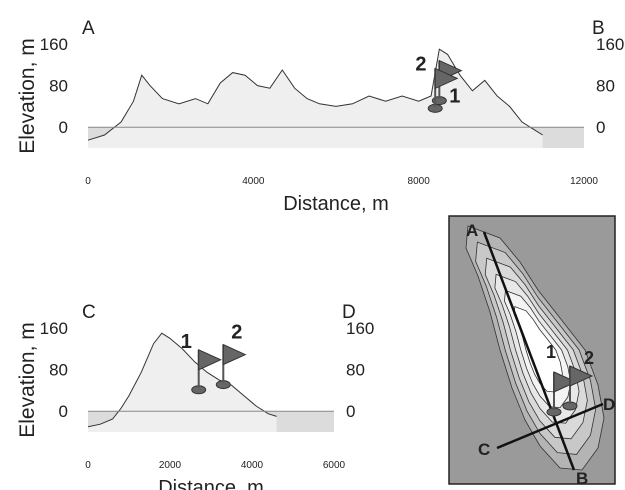 The image size is (625, 490). I want to click on map-flag-1-pennant, so click(565, 382).